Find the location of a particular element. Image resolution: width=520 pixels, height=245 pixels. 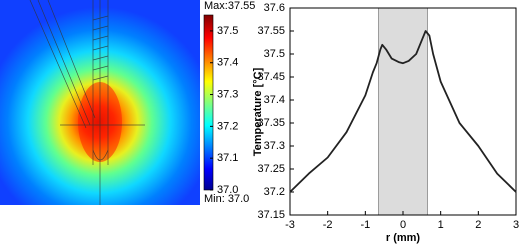

x-tick-label: 1 is located at coordinates (441, 225).